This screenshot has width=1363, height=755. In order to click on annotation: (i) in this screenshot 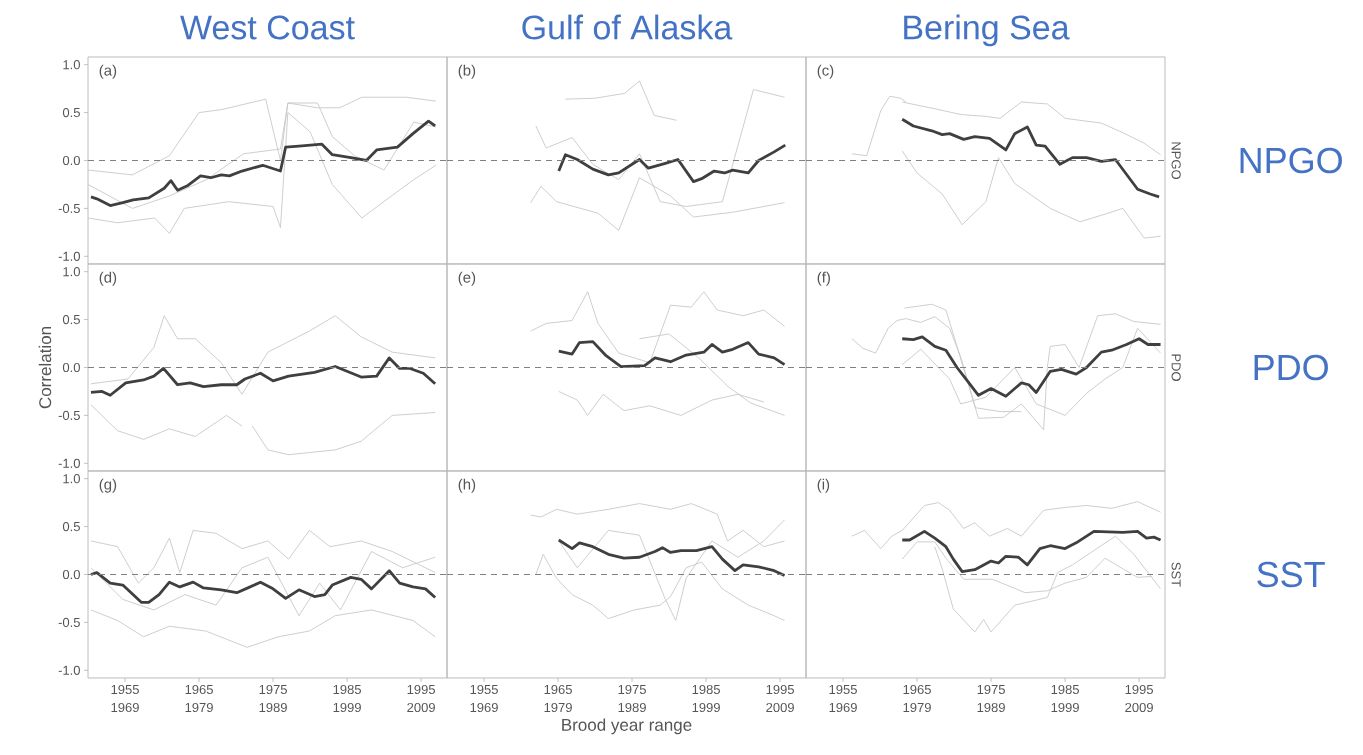, I will do `click(823, 485)`.